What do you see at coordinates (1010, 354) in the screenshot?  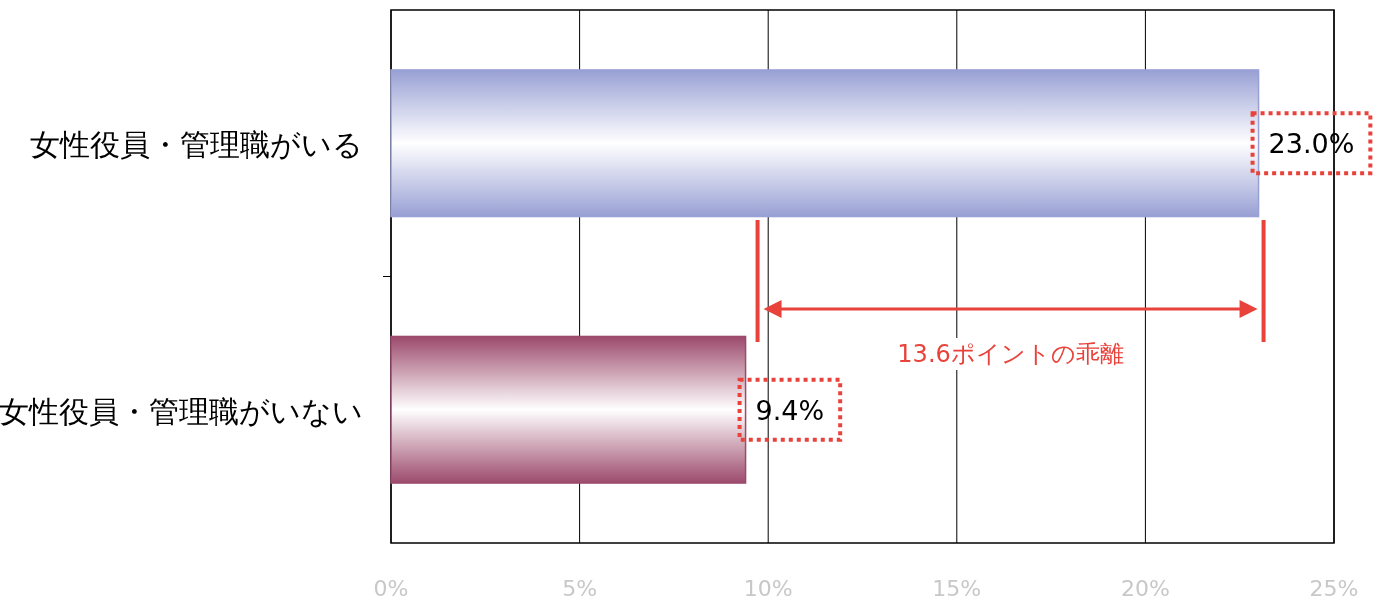 I see `annotation: 13.6ポイントの乖離` at bounding box center [1010, 354].